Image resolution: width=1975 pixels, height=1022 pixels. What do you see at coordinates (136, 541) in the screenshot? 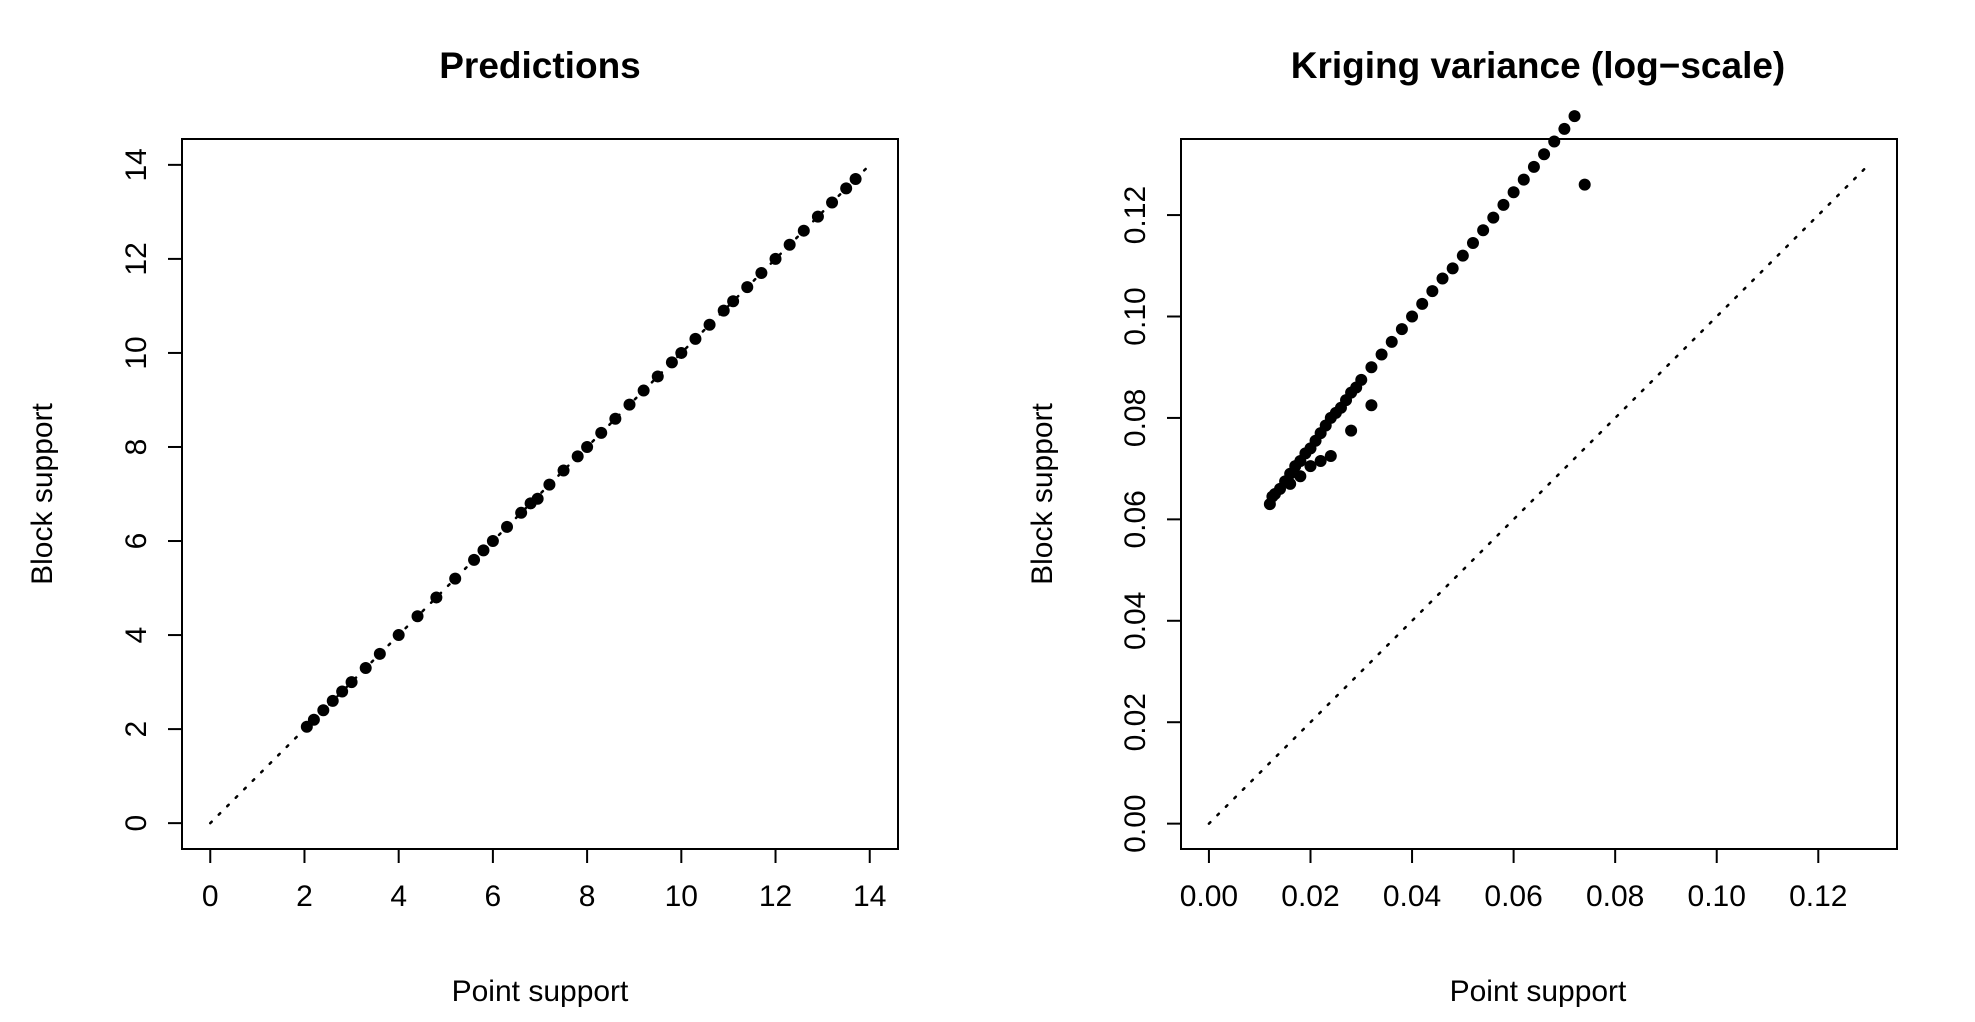
I see `predictions-y-tick-label: 6` at bounding box center [136, 541].